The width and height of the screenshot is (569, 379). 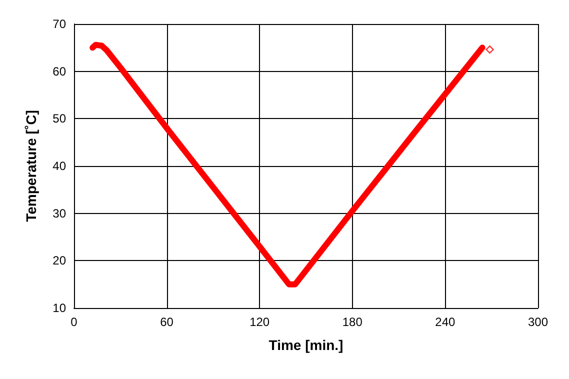 I want to click on y-tick-label: 60, so click(x=59, y=71).